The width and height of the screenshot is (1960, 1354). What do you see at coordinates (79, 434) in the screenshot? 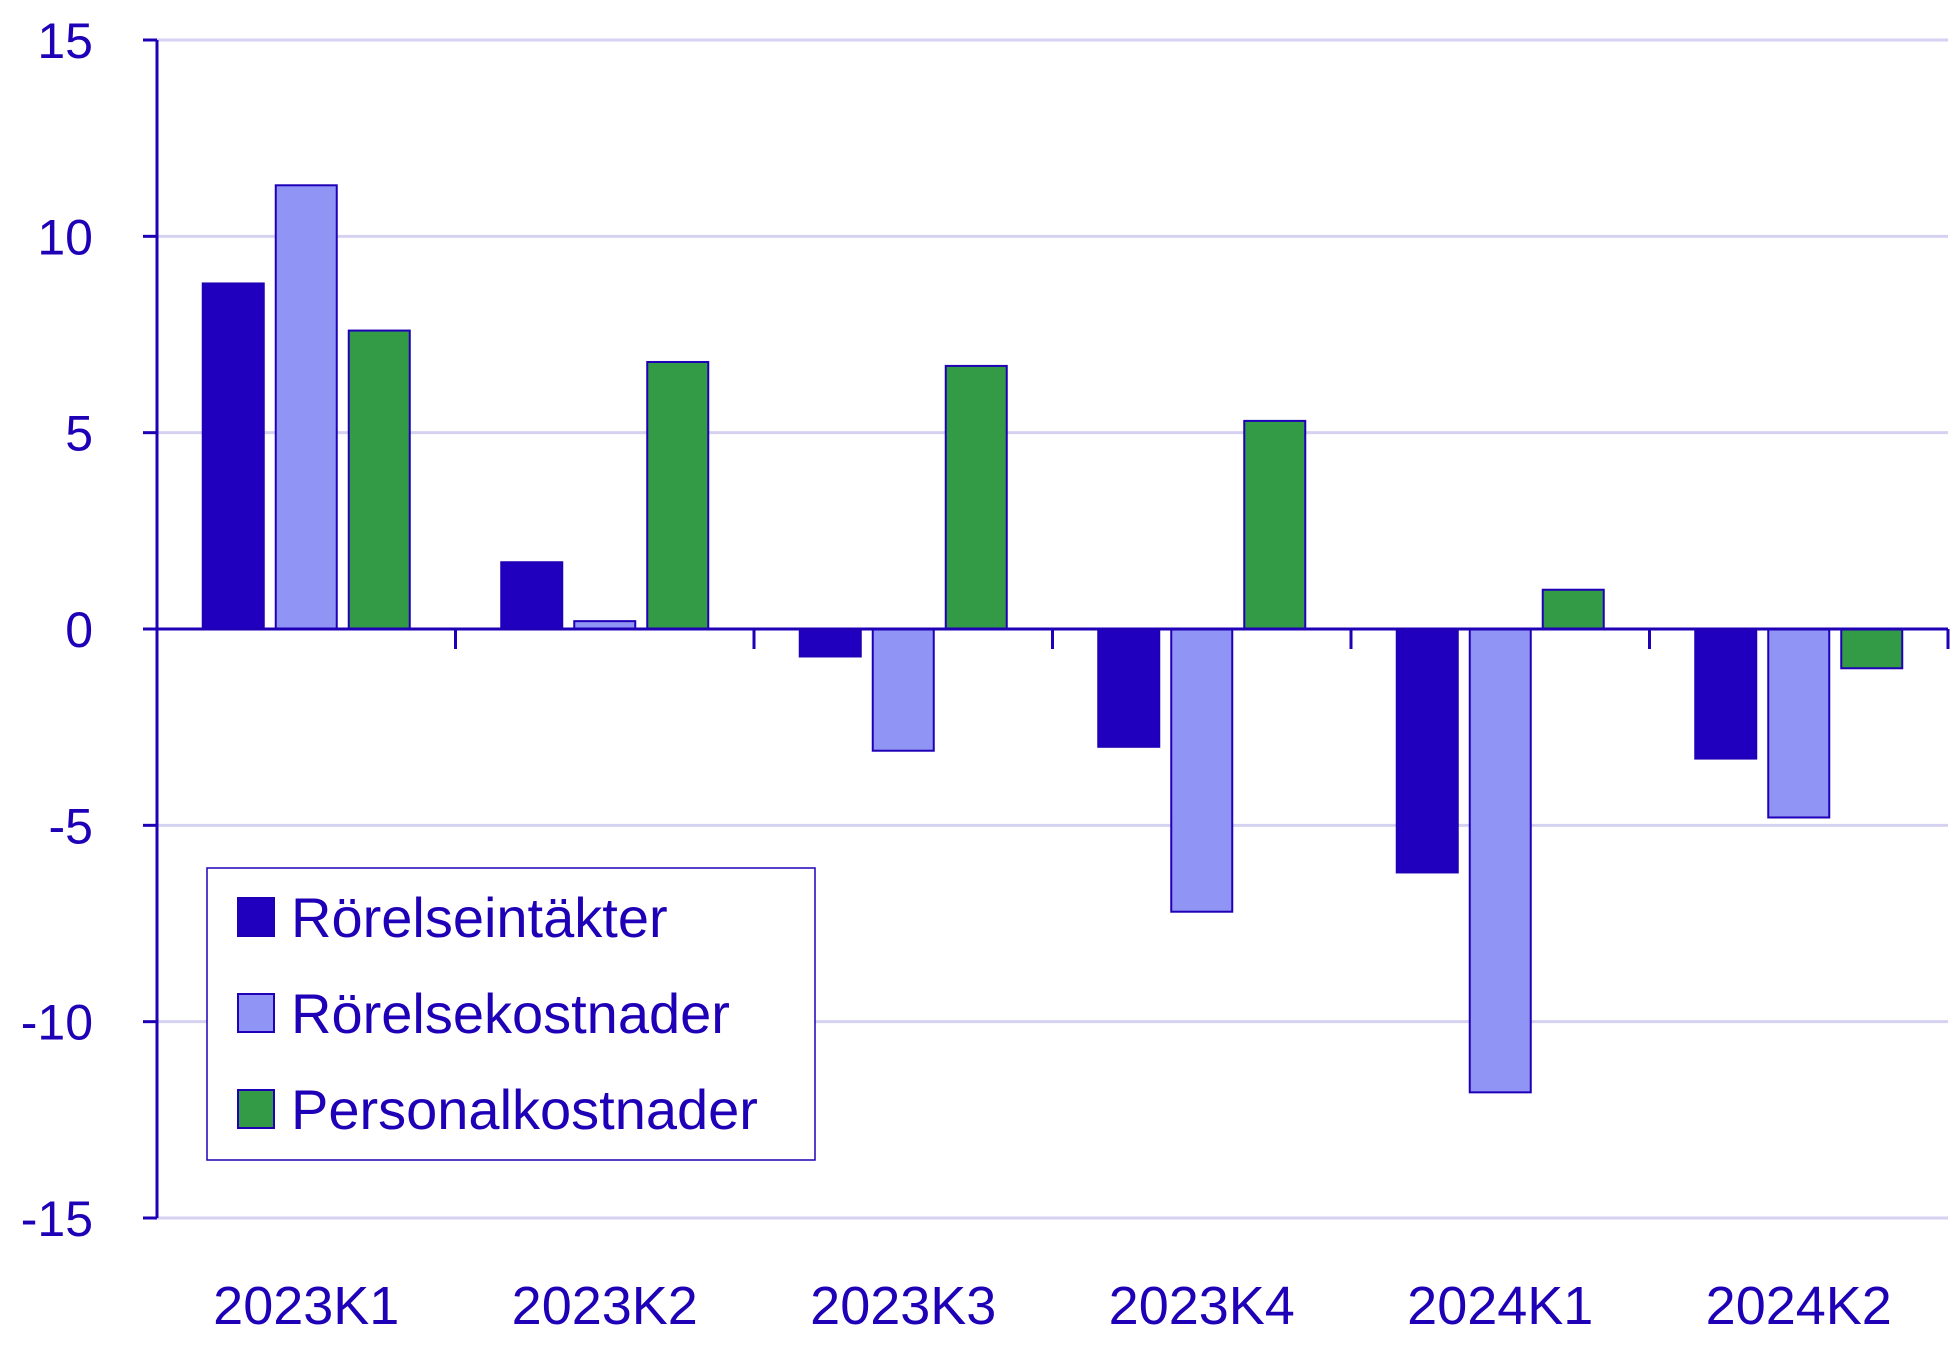
I see `y-tick-label: 5` at bounding box center [79, 434].